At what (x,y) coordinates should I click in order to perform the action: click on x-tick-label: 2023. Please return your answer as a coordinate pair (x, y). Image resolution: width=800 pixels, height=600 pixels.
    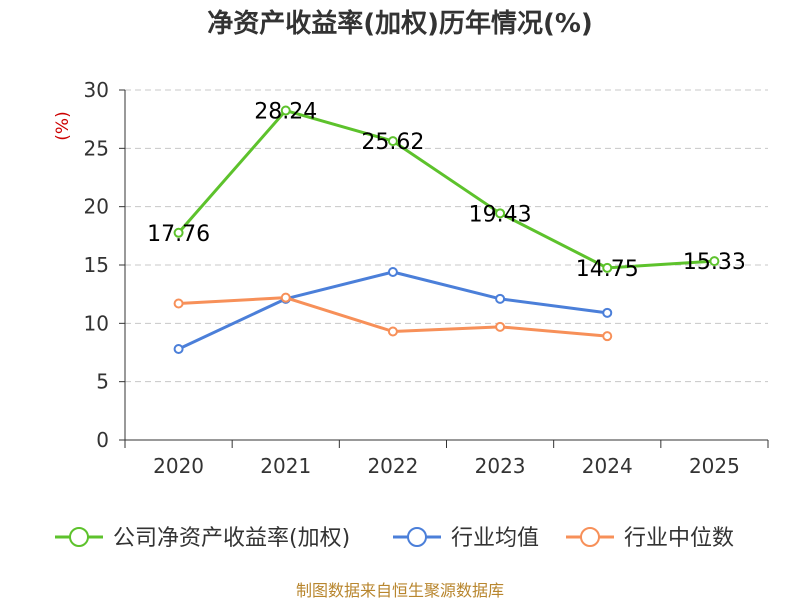
    Looking at the image, I should click on (500, 466).